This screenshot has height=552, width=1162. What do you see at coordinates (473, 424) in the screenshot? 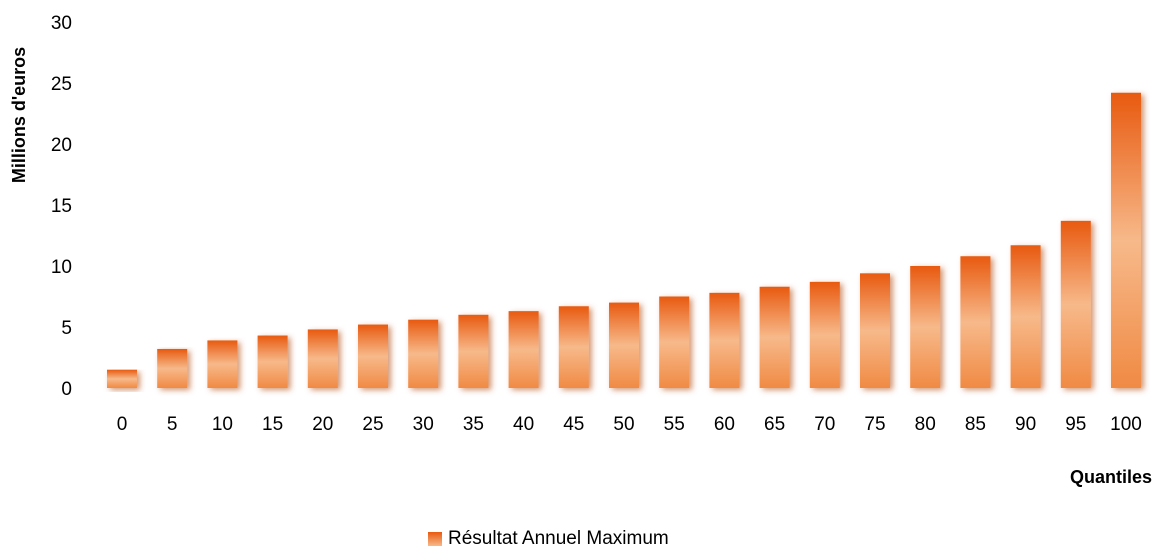
I see `x-tick-label: 35` at bounding box center [473, 424].